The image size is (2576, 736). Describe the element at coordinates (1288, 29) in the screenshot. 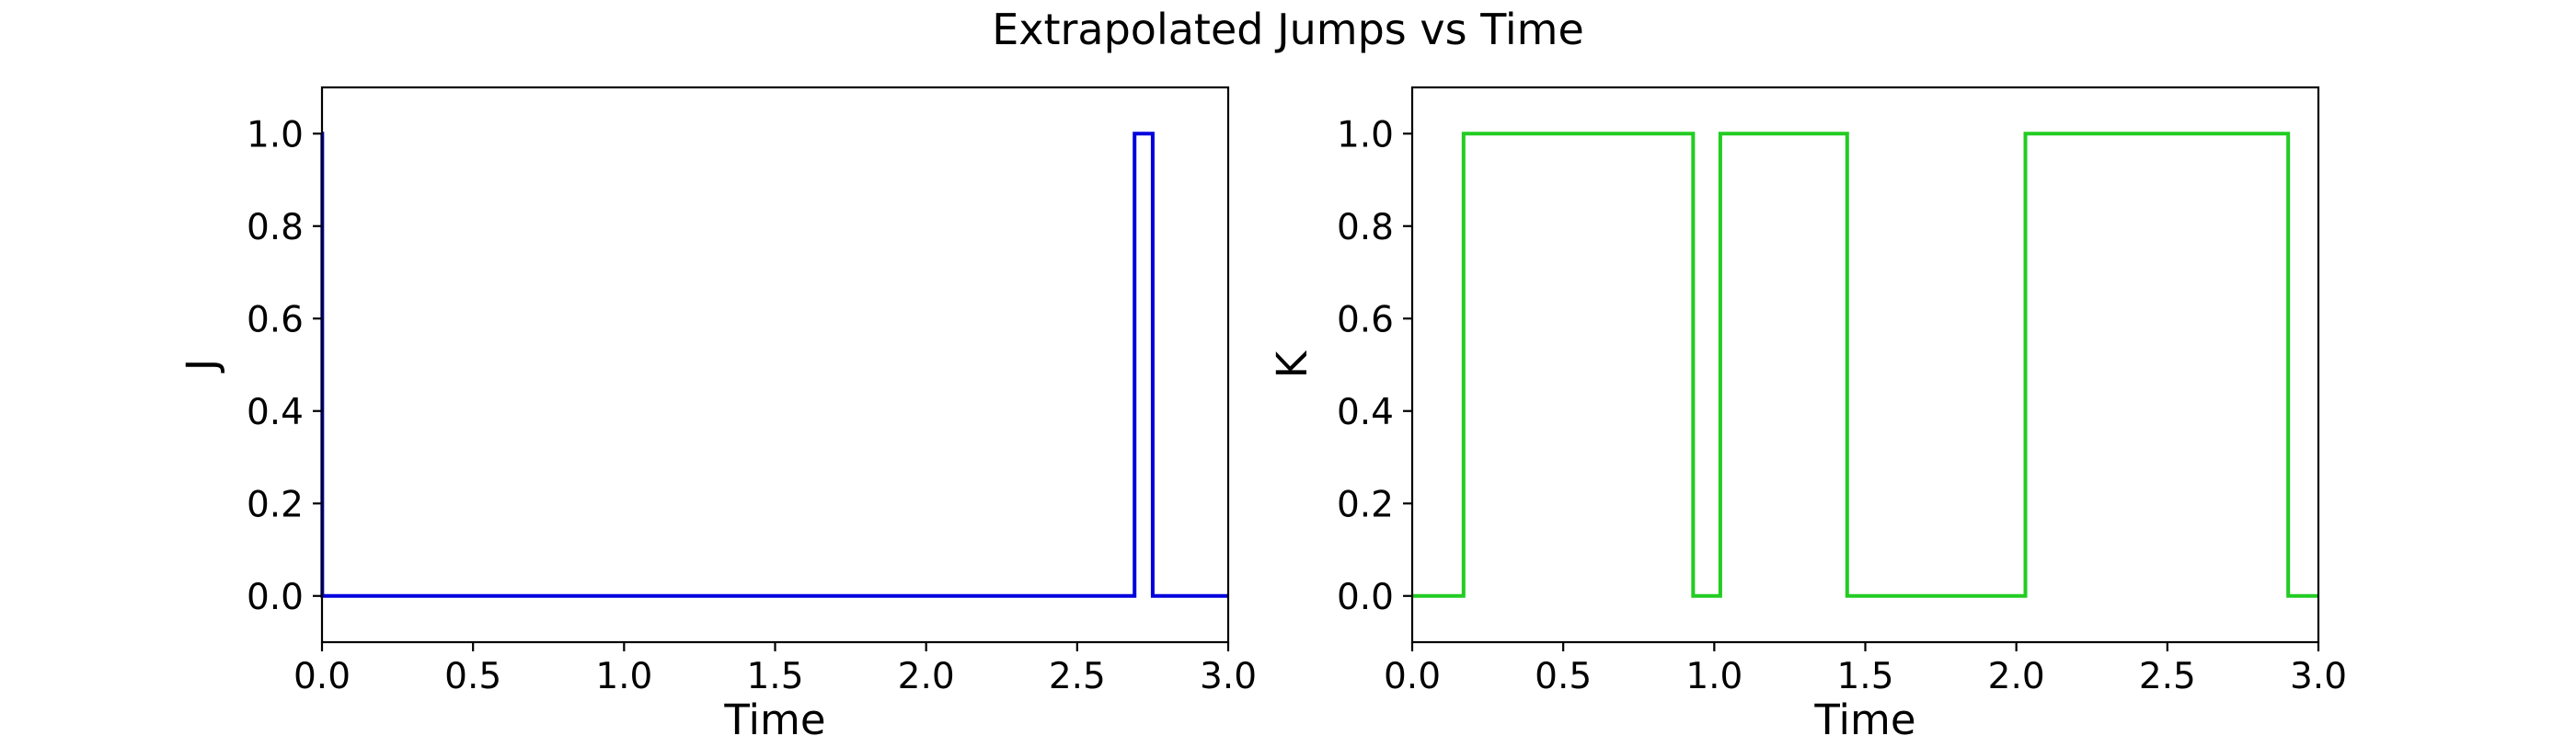

I see `figure-title: Extrapolated Jumps vs Time` at that location.